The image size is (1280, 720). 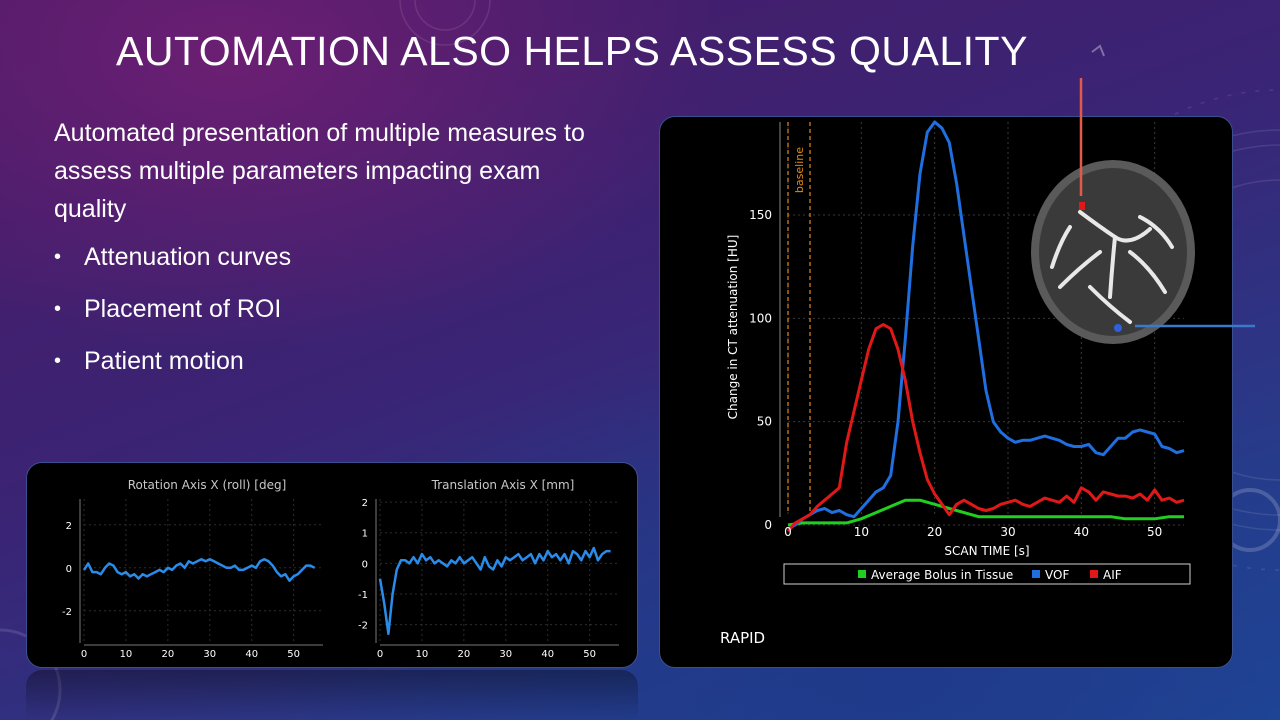 What do you see at coordinates (1057, 575) in the screenshot?
I see `legend-label: VOF` at bounding box center [1057, 575].